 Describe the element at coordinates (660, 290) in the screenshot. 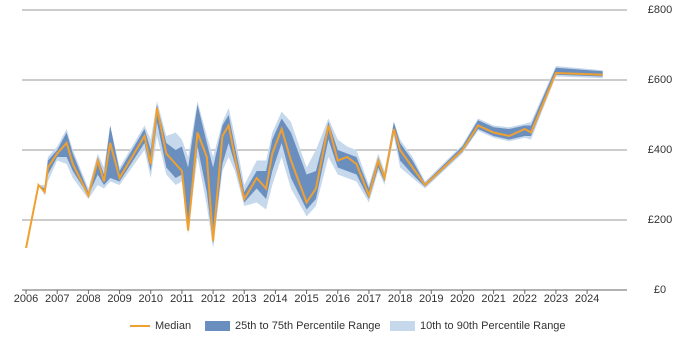

I see `y-tick-label: £0` at that location.